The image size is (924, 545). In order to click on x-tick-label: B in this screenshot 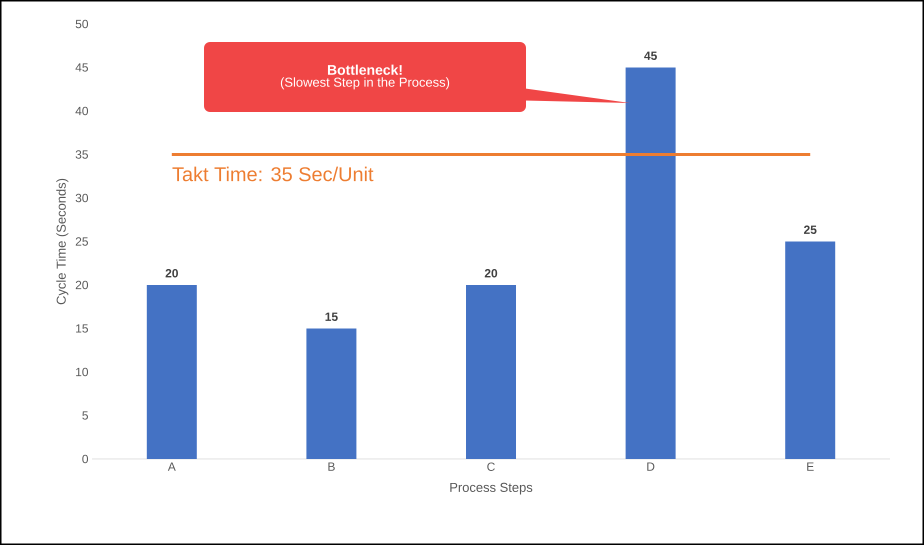, I will do `click(331, 466)`.